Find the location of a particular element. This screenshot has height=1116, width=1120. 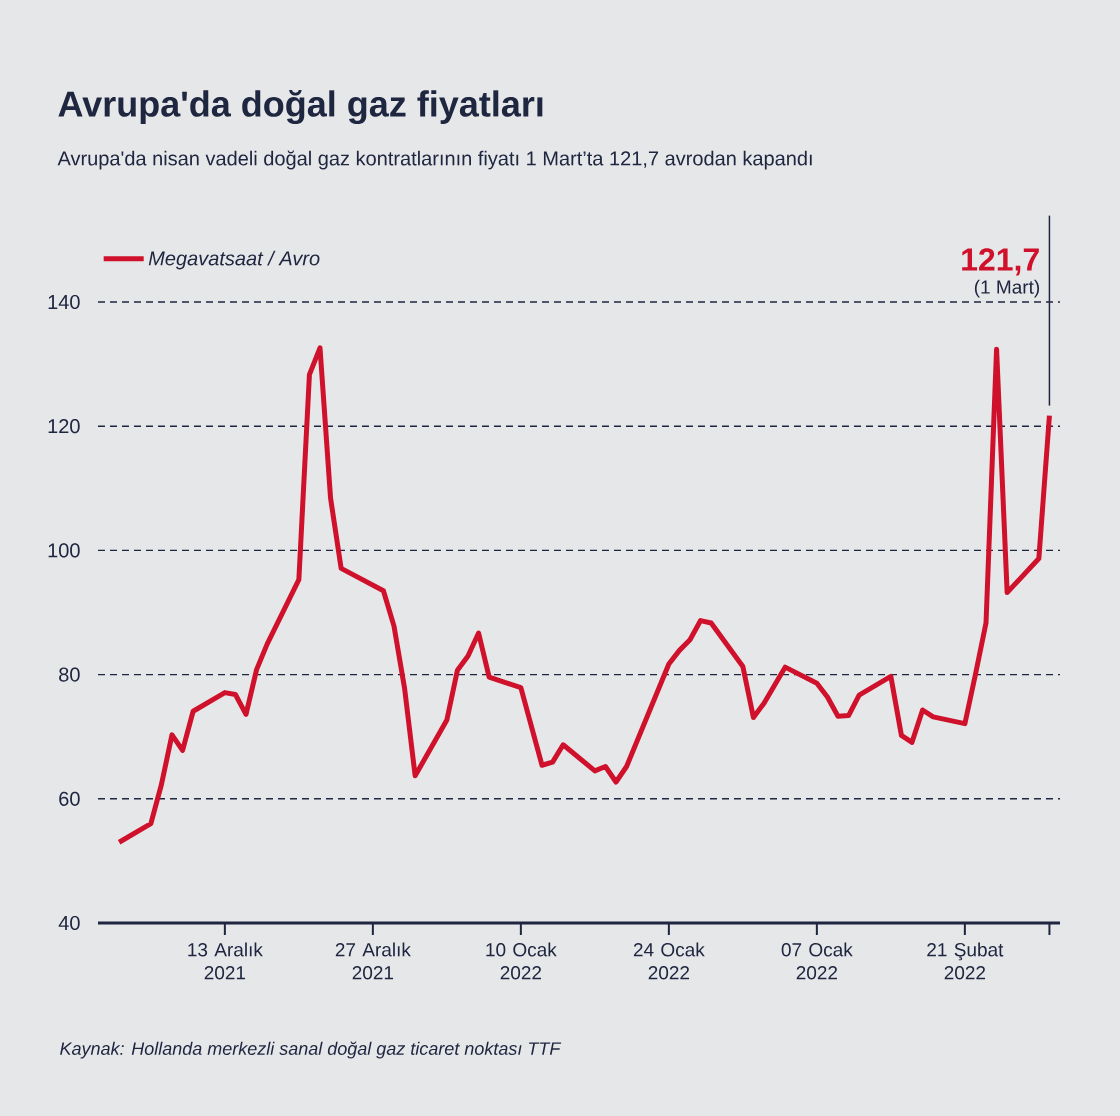

y-tick-label: 140 is located at coordinates (64, 302).